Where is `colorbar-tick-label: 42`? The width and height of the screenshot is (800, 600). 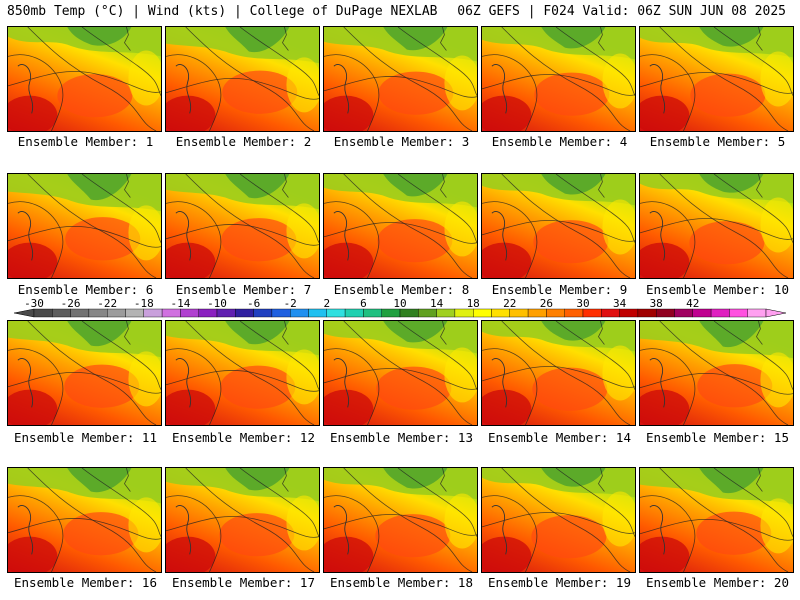
colorbar-tick-label: 42 is located at coordinates (692, 303).